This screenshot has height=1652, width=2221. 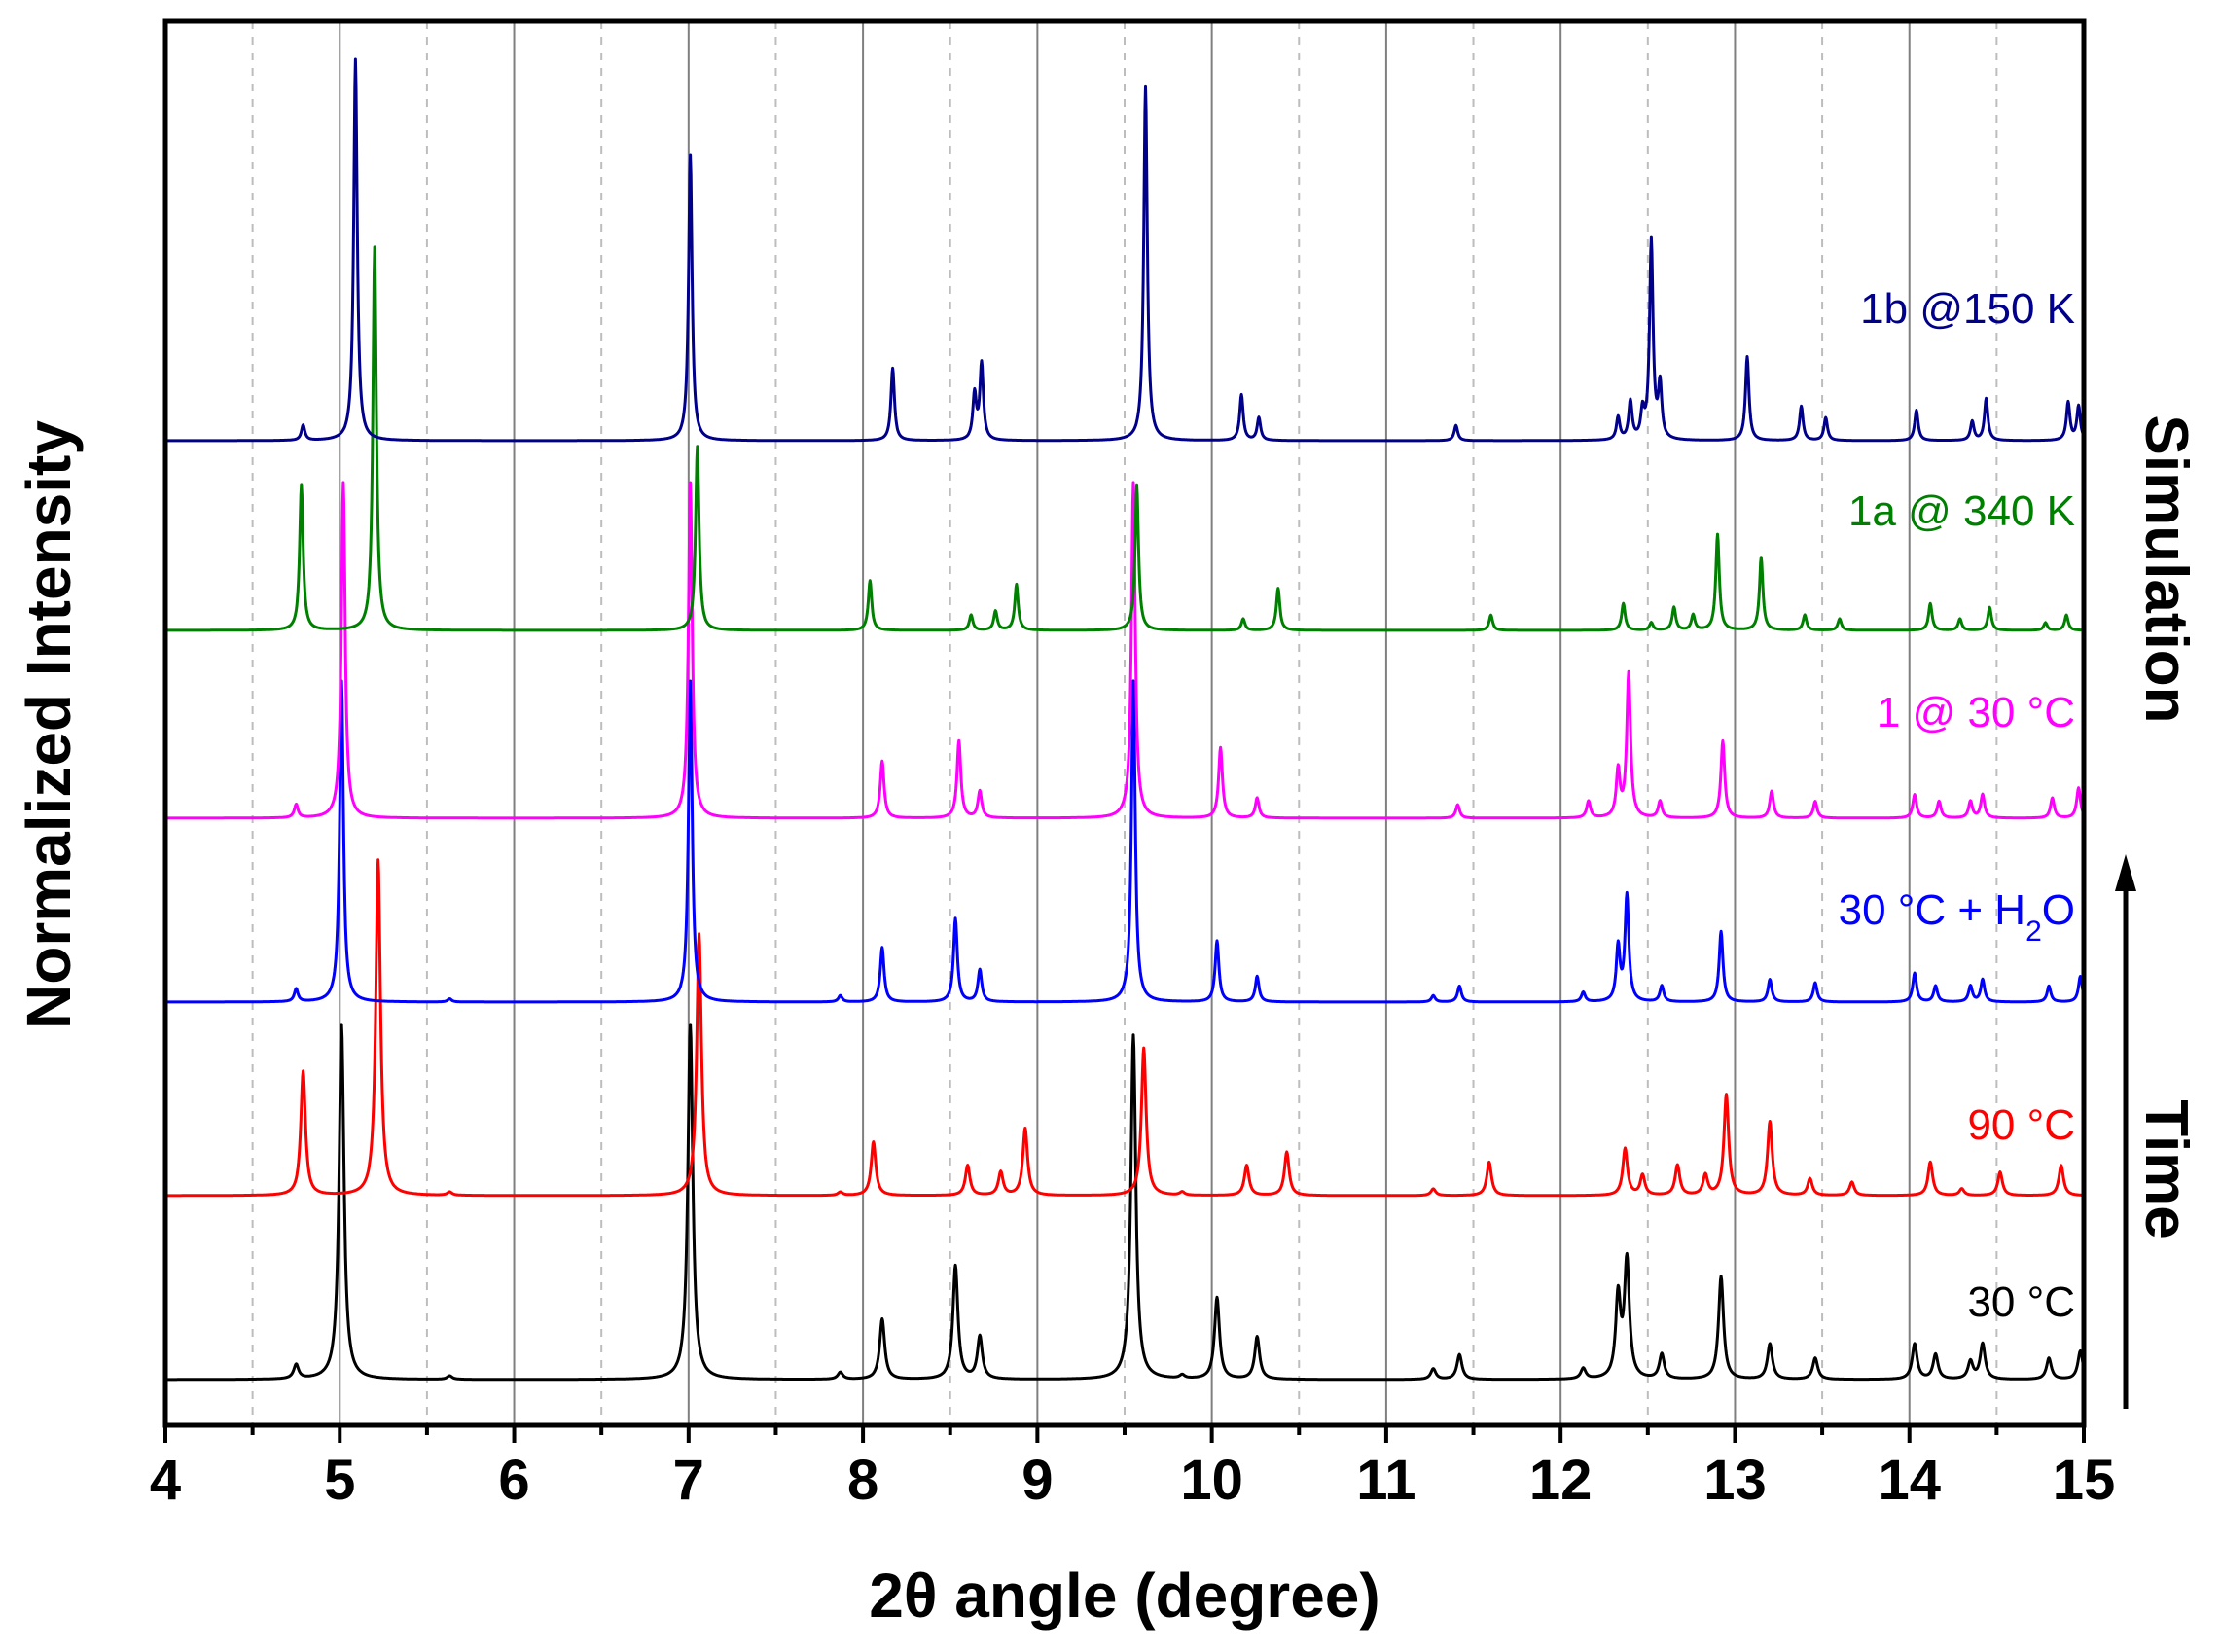 What do you see at coordinates (2125, 1131) in the screenshot?
I see `time-arrow` at bounding box center [2125, 1131].